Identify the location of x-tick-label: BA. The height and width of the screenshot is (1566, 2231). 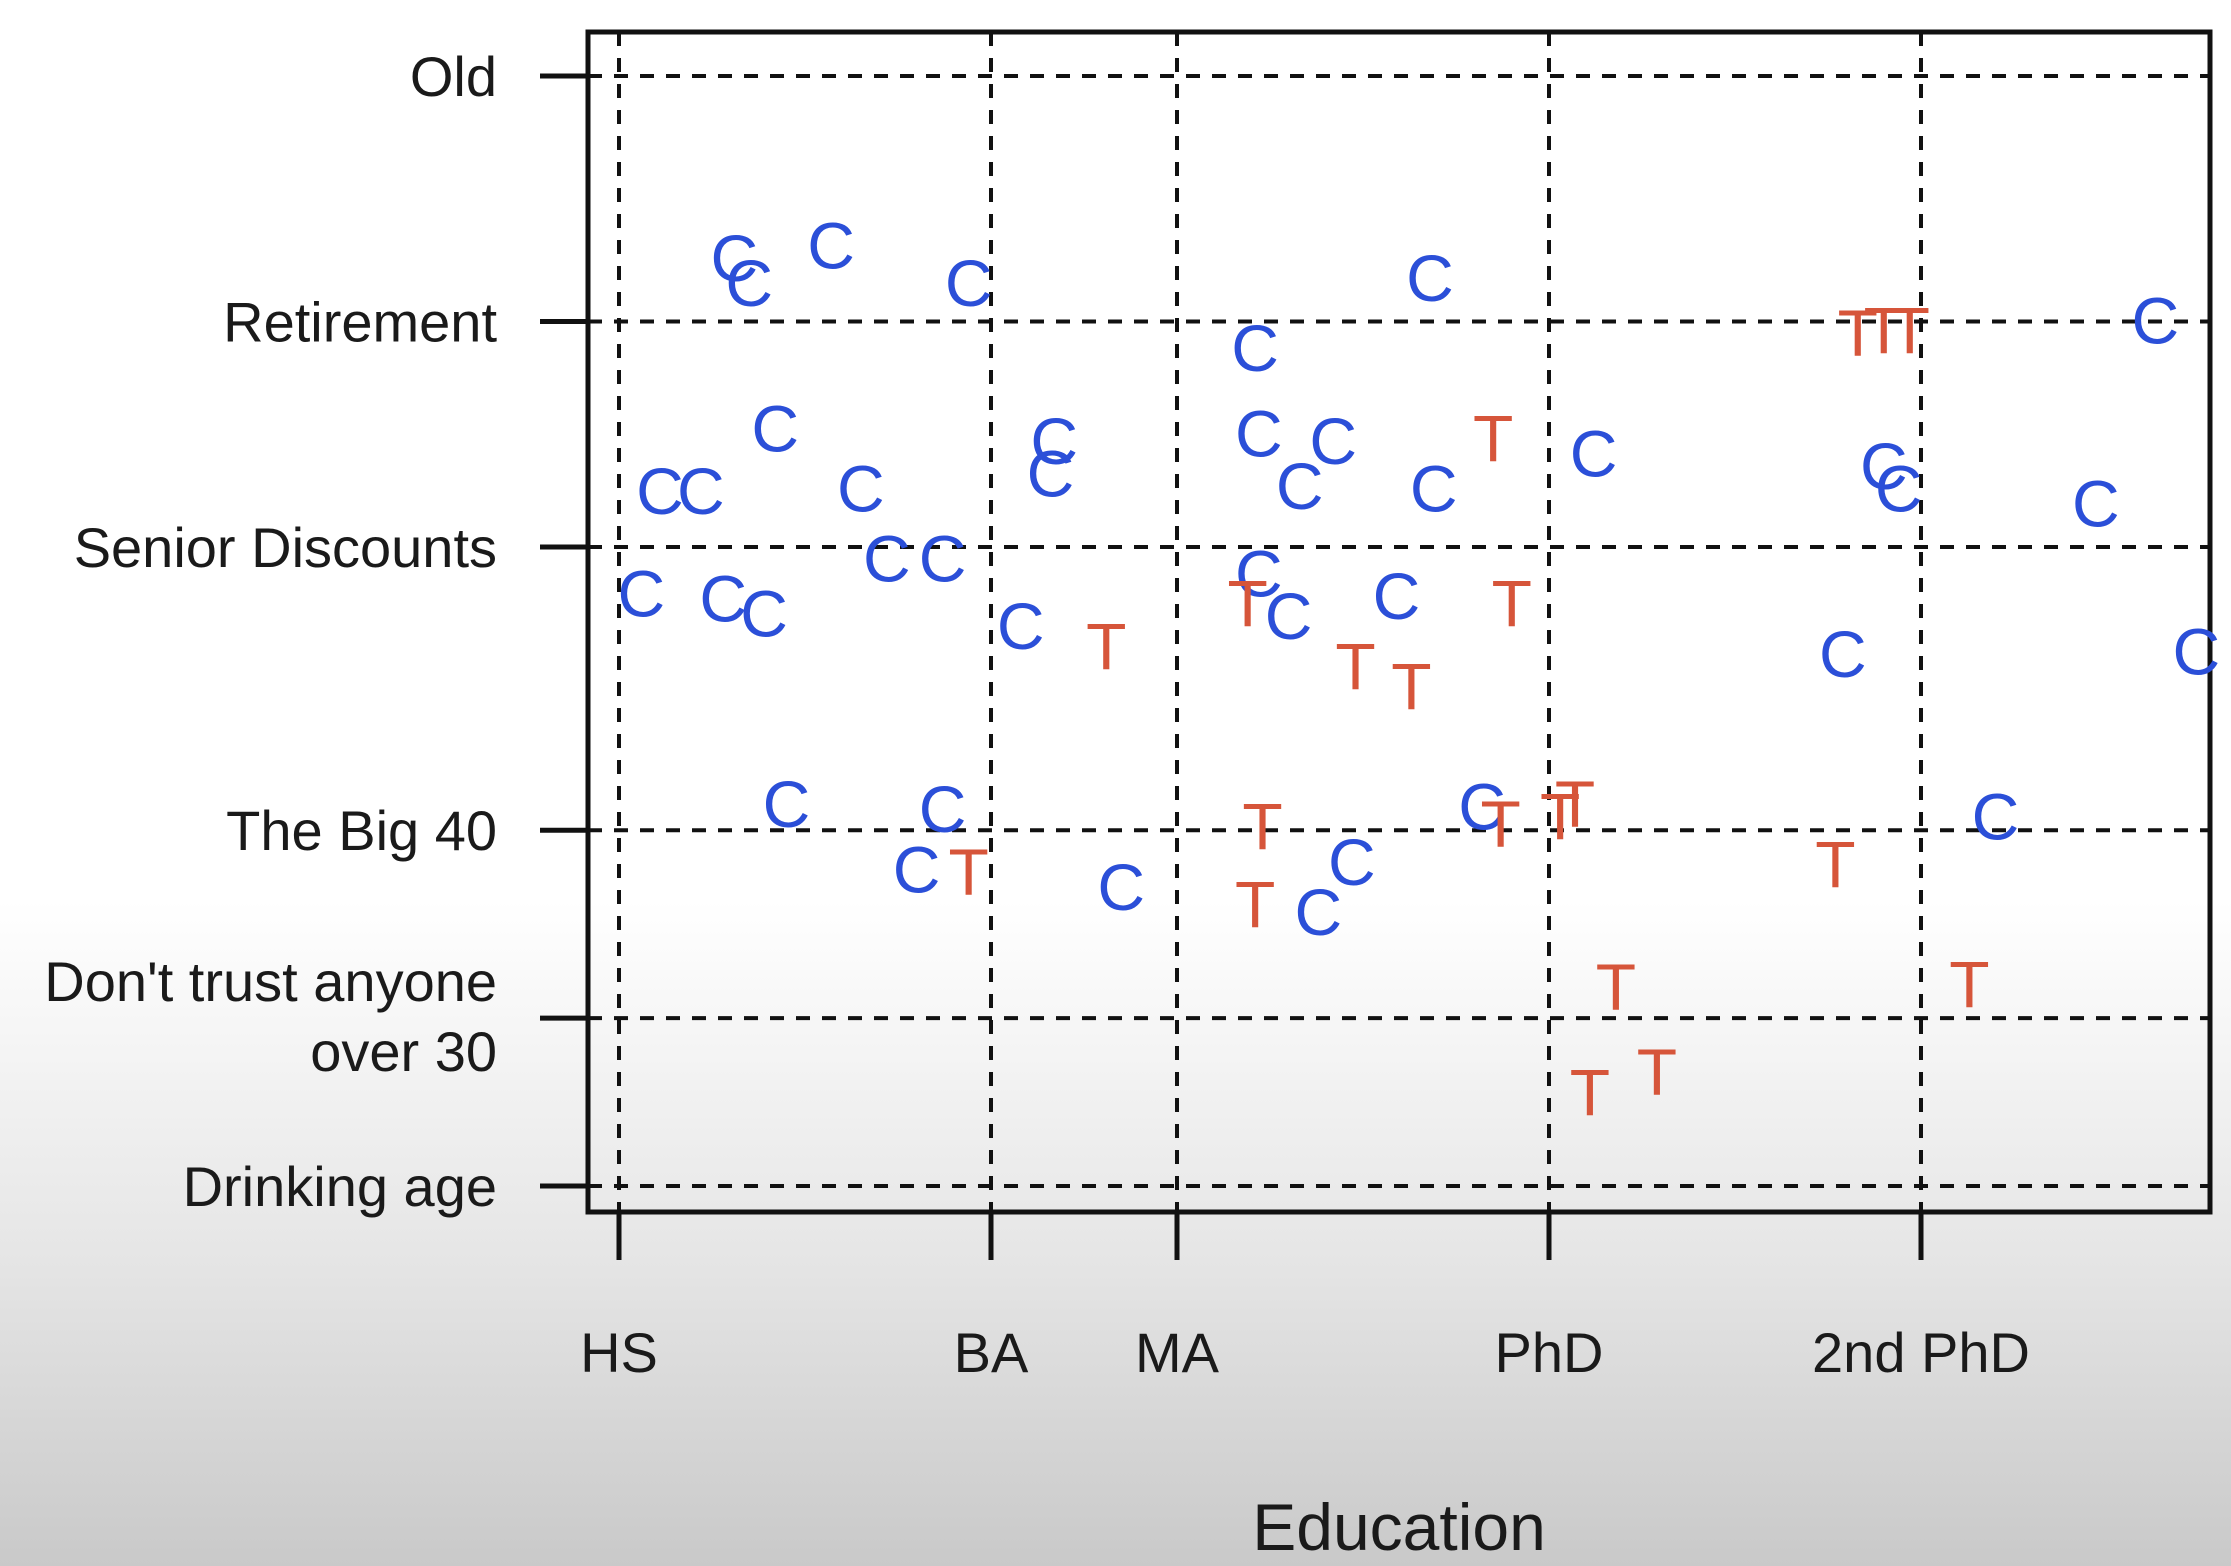
(991, 1352).